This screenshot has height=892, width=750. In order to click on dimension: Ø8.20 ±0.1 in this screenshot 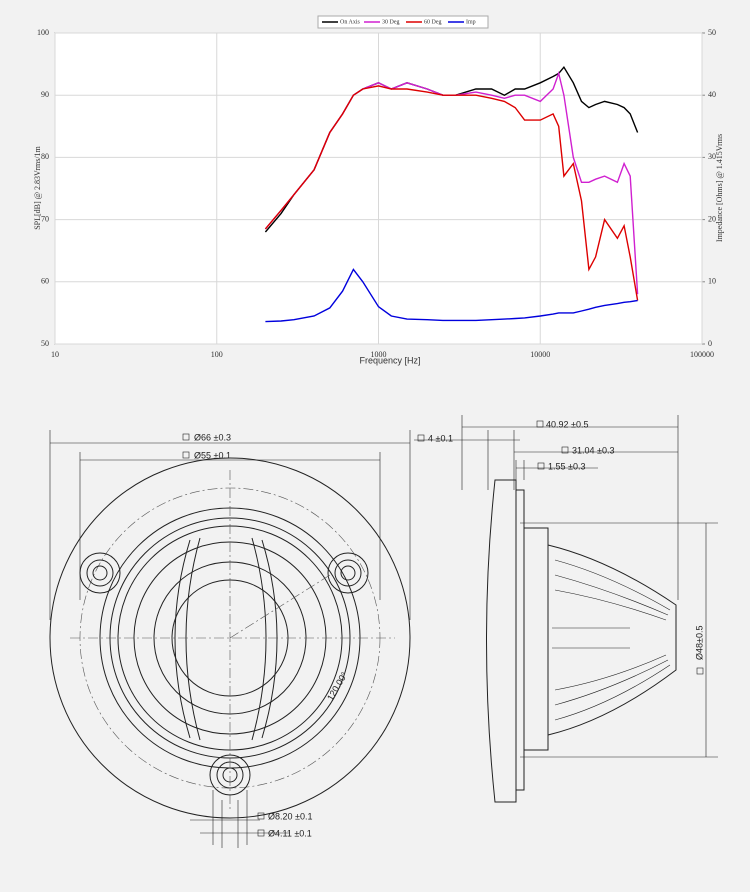, I will do `click(290, 816)`.